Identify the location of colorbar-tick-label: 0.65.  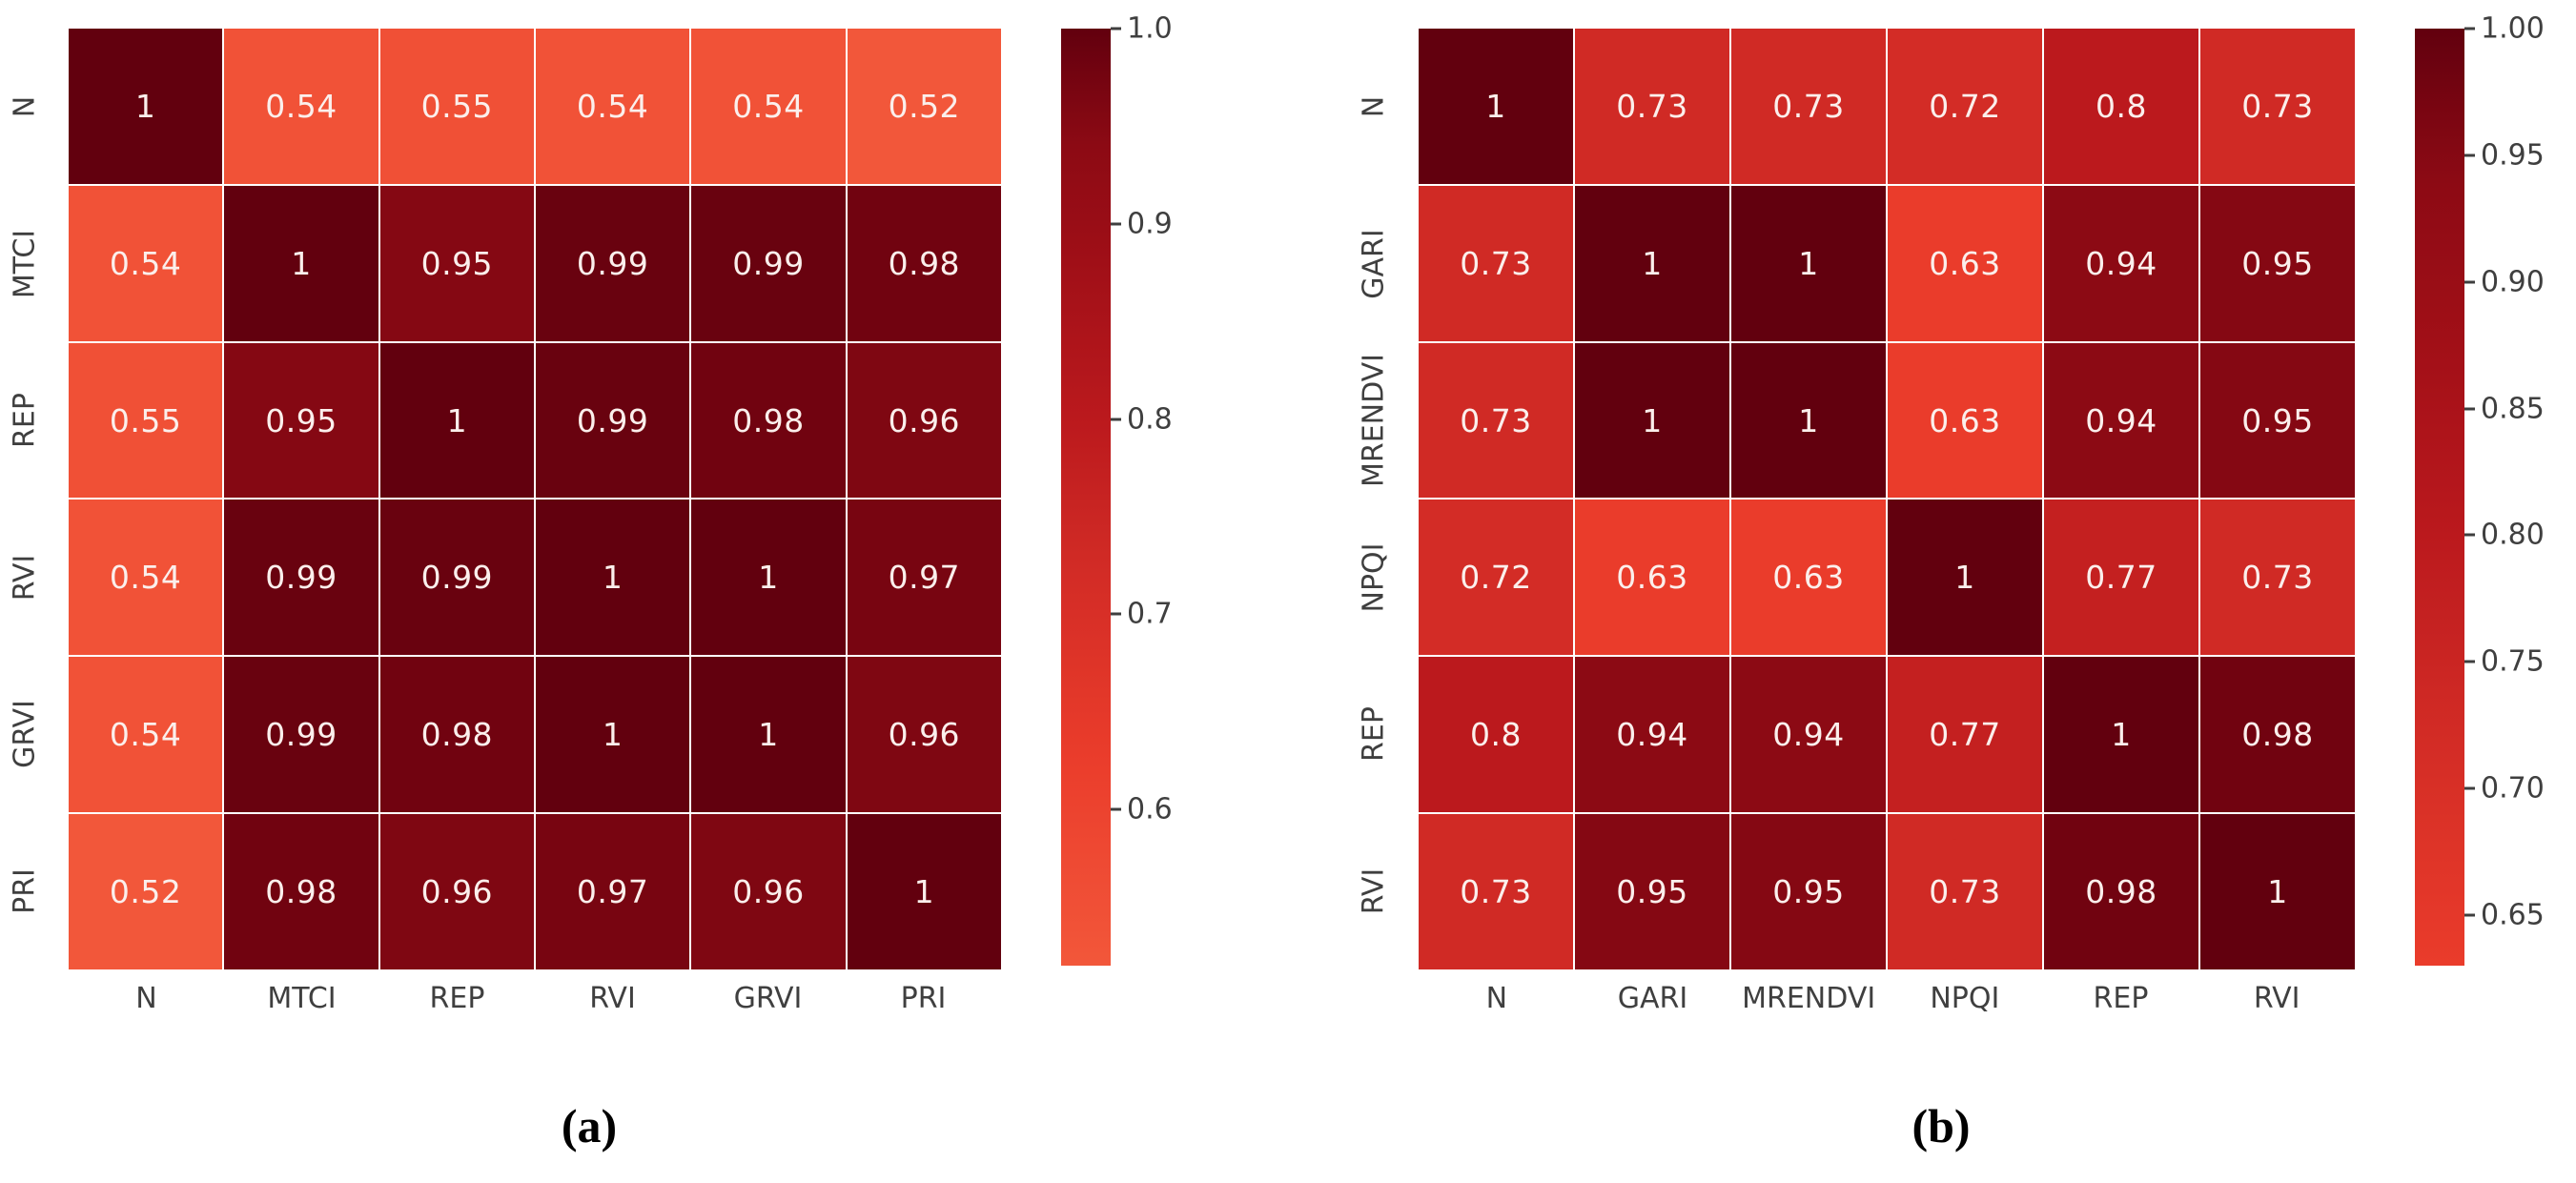
(2513, 915).